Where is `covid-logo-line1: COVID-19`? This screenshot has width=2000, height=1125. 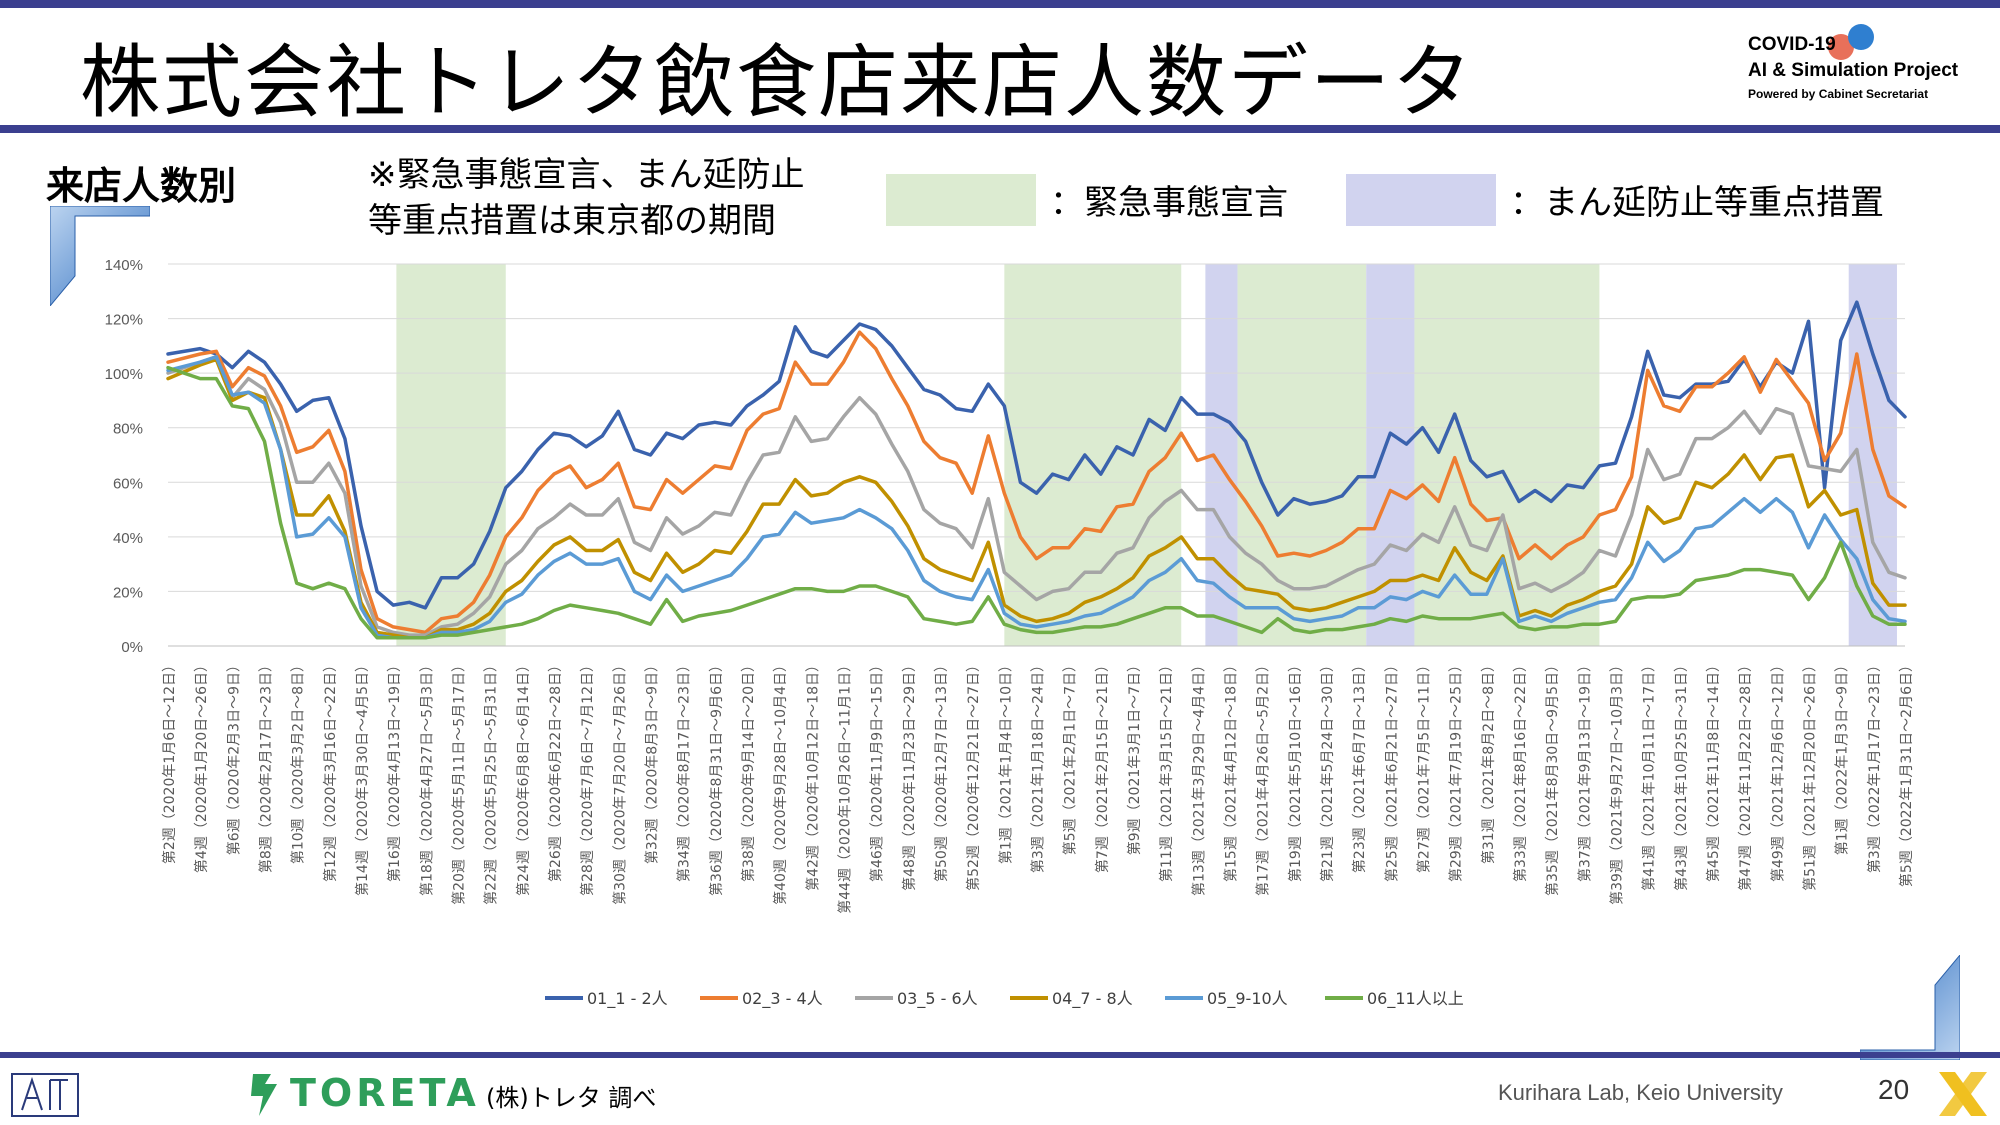 covid-logo-line1: COVID-19 is located at coordinates (1792, 44).